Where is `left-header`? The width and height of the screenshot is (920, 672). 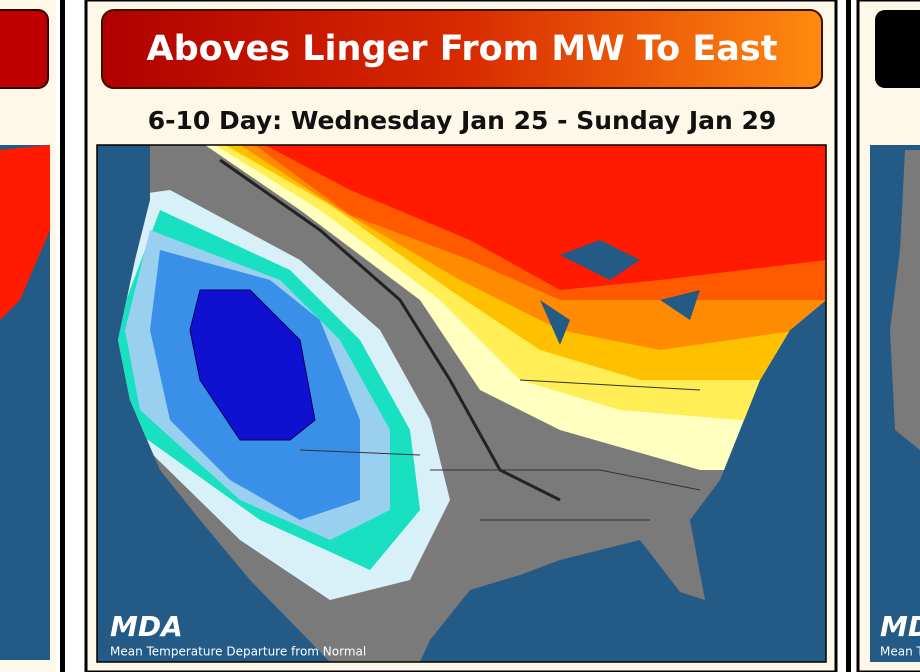 left-header is located at coordinates (24, 49).